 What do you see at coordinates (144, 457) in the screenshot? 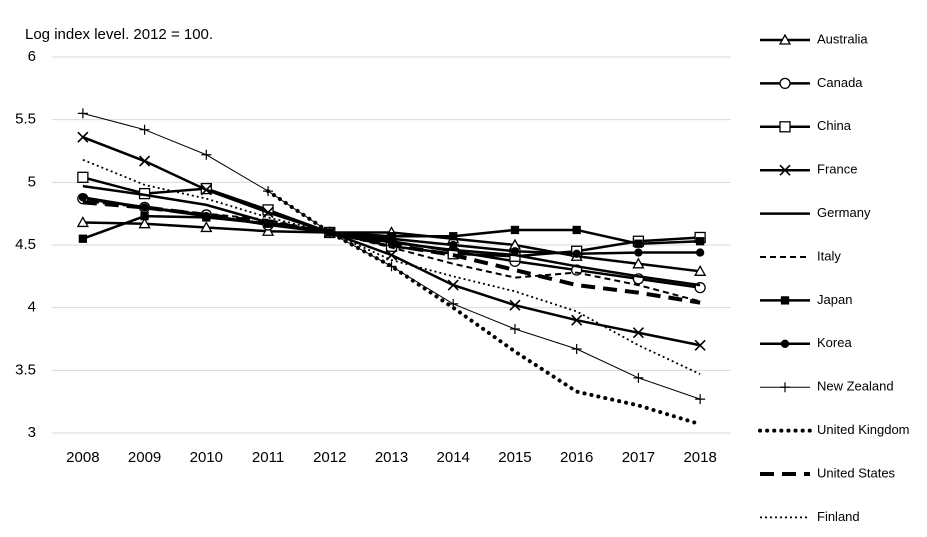
I see `x-tick-label: 2009` at bounding box center [144, 457].